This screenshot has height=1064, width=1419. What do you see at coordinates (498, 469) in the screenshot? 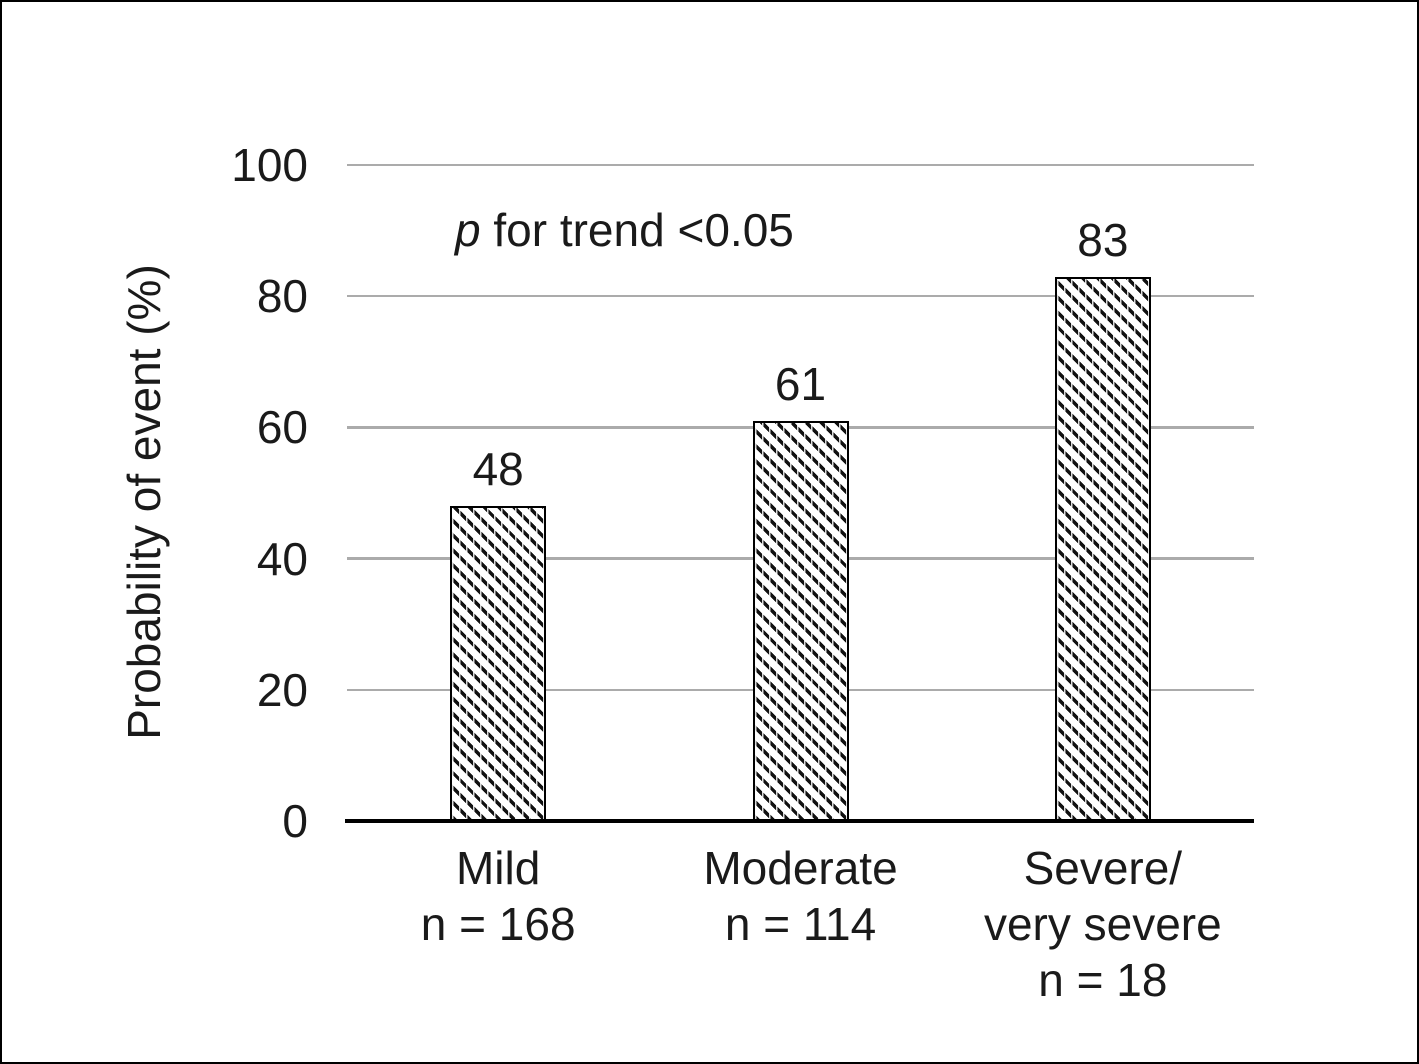
I see `bar-value-label-48: 48` at bounding box center [498, 469].